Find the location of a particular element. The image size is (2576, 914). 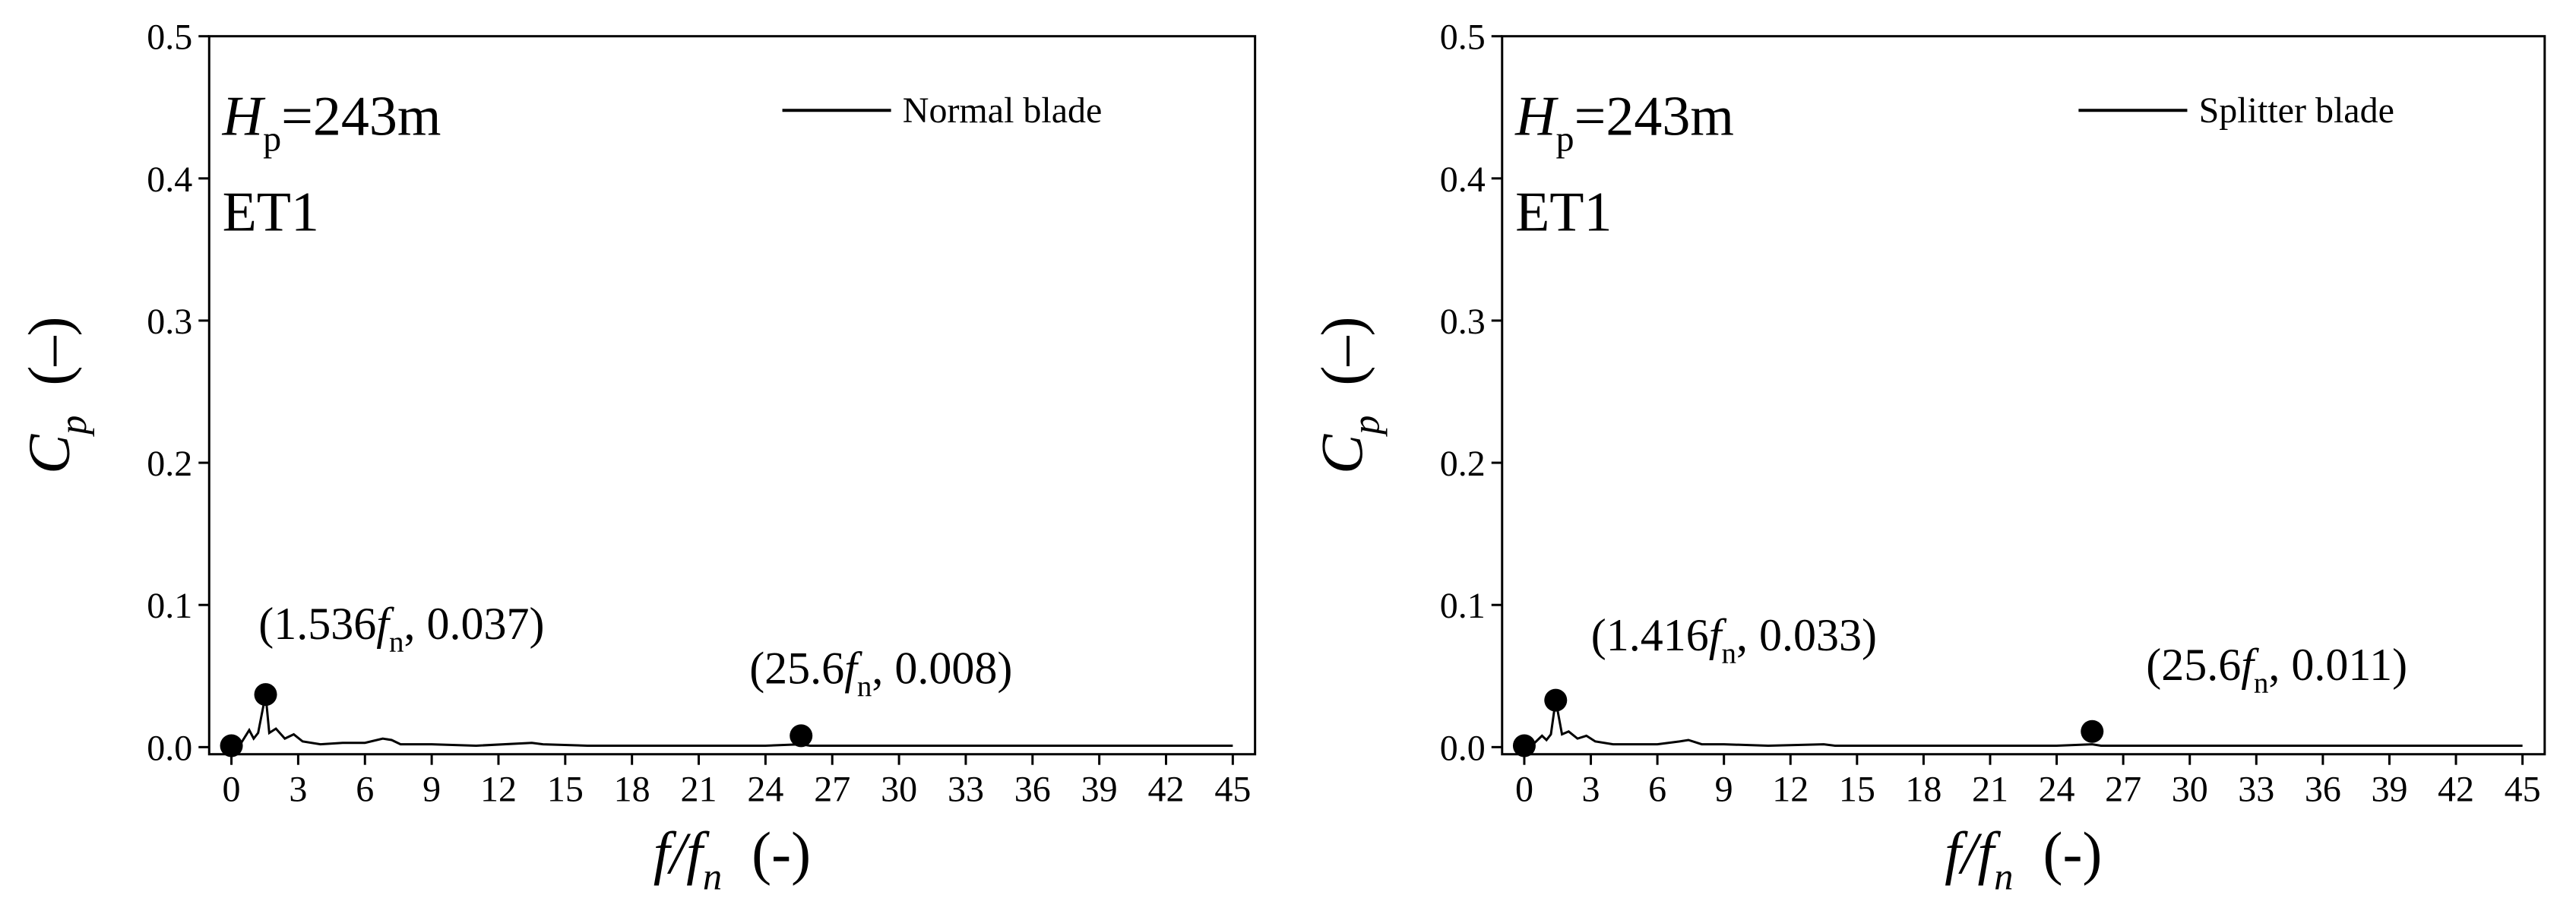

text-run: , 0.008) is located at coordinates (942, 669).